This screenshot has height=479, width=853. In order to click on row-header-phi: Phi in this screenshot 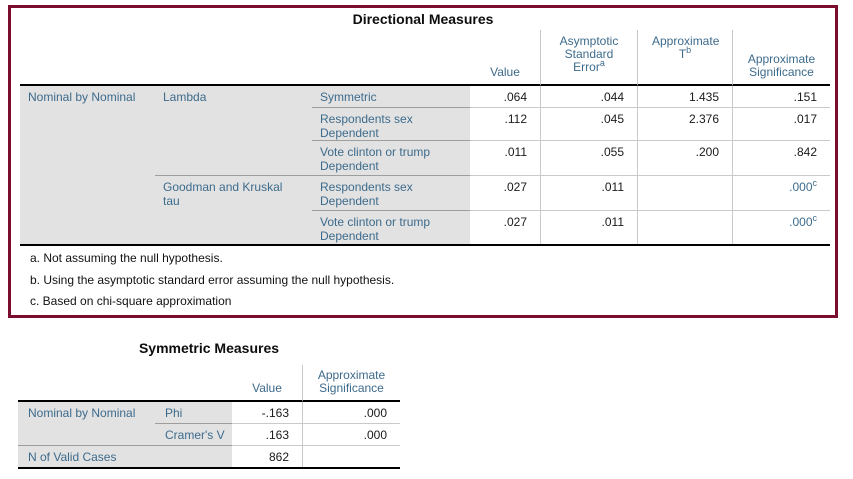, I will do `click(193, 413)`.